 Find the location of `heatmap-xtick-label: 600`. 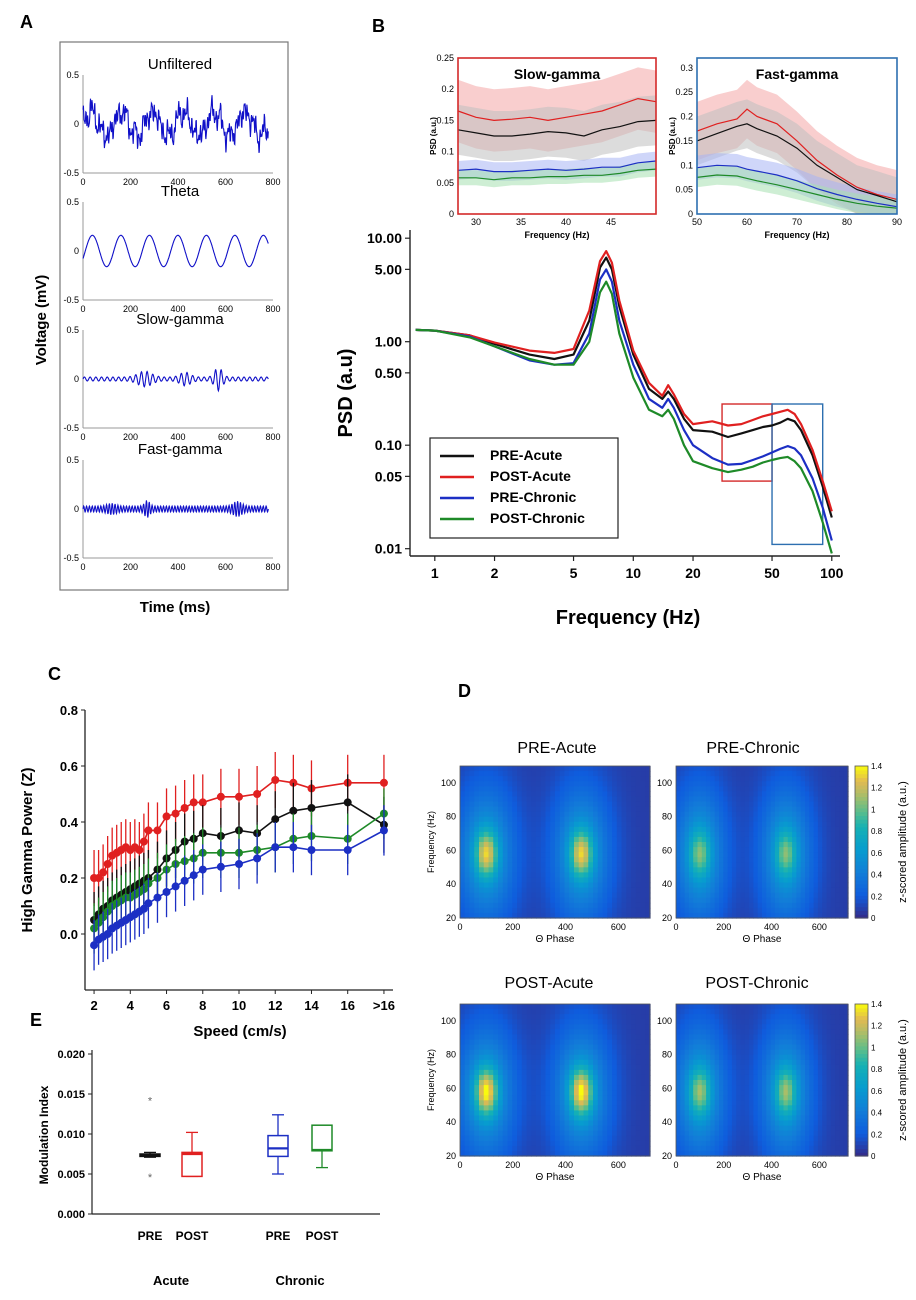

heatmap-xtick-label: 600 is located at coordinates (618, 1165).